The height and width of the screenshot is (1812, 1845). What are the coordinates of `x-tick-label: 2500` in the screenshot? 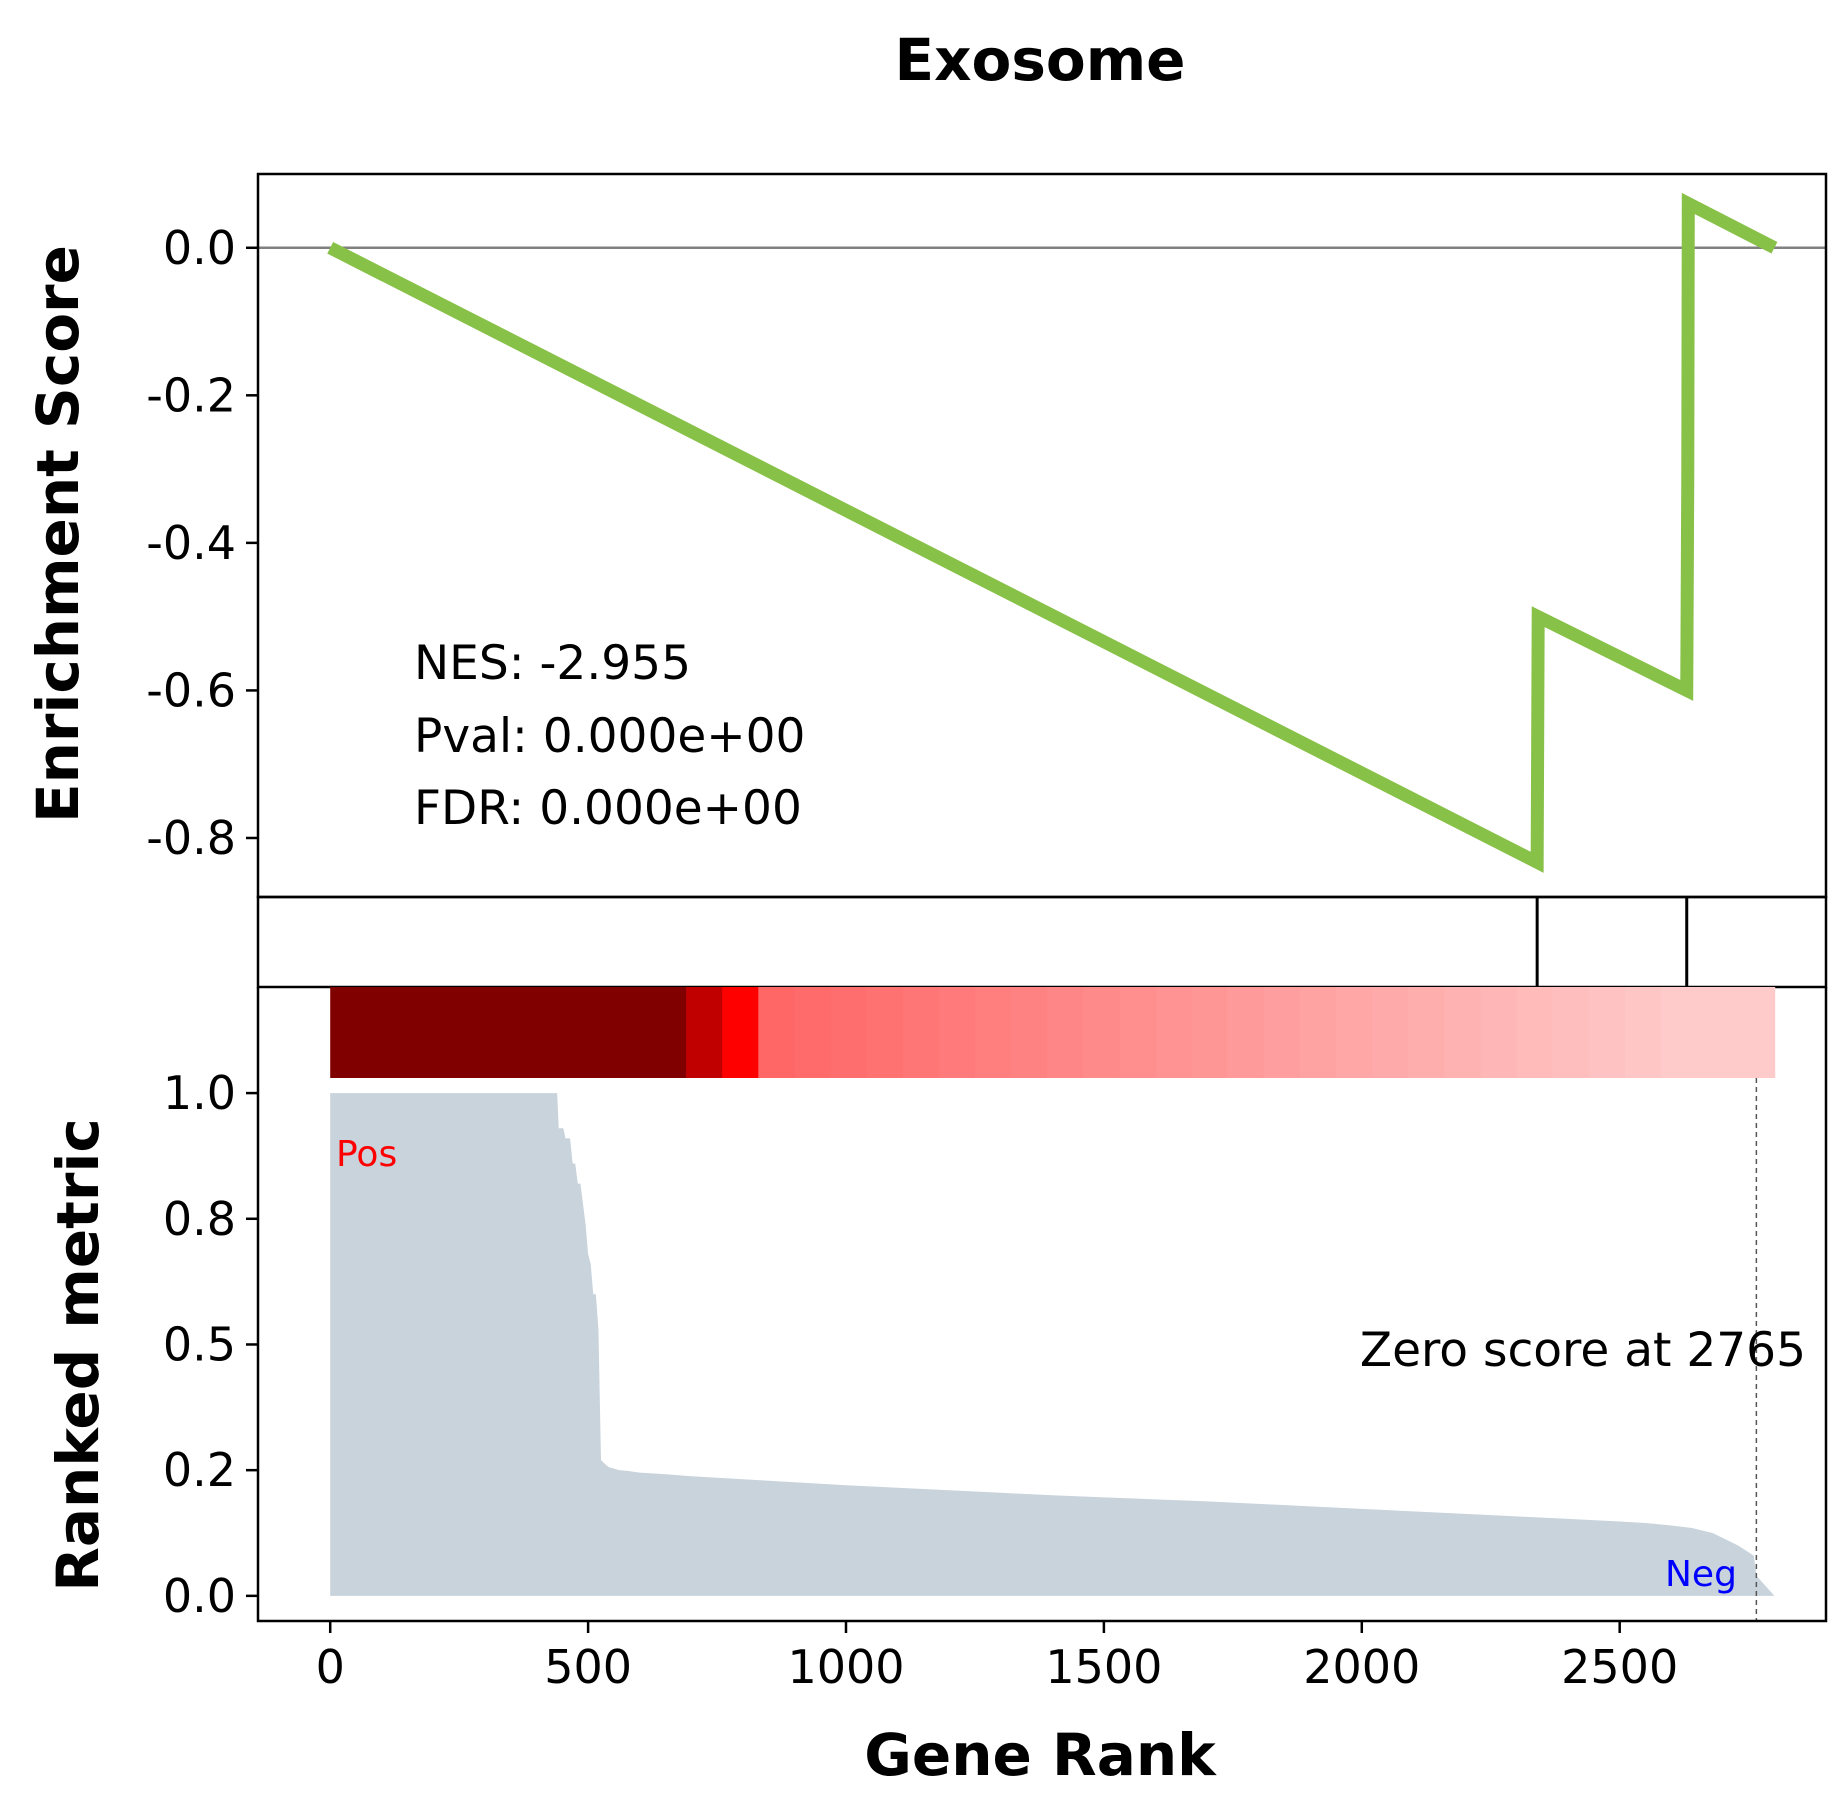 It's located at (1619, 1667).